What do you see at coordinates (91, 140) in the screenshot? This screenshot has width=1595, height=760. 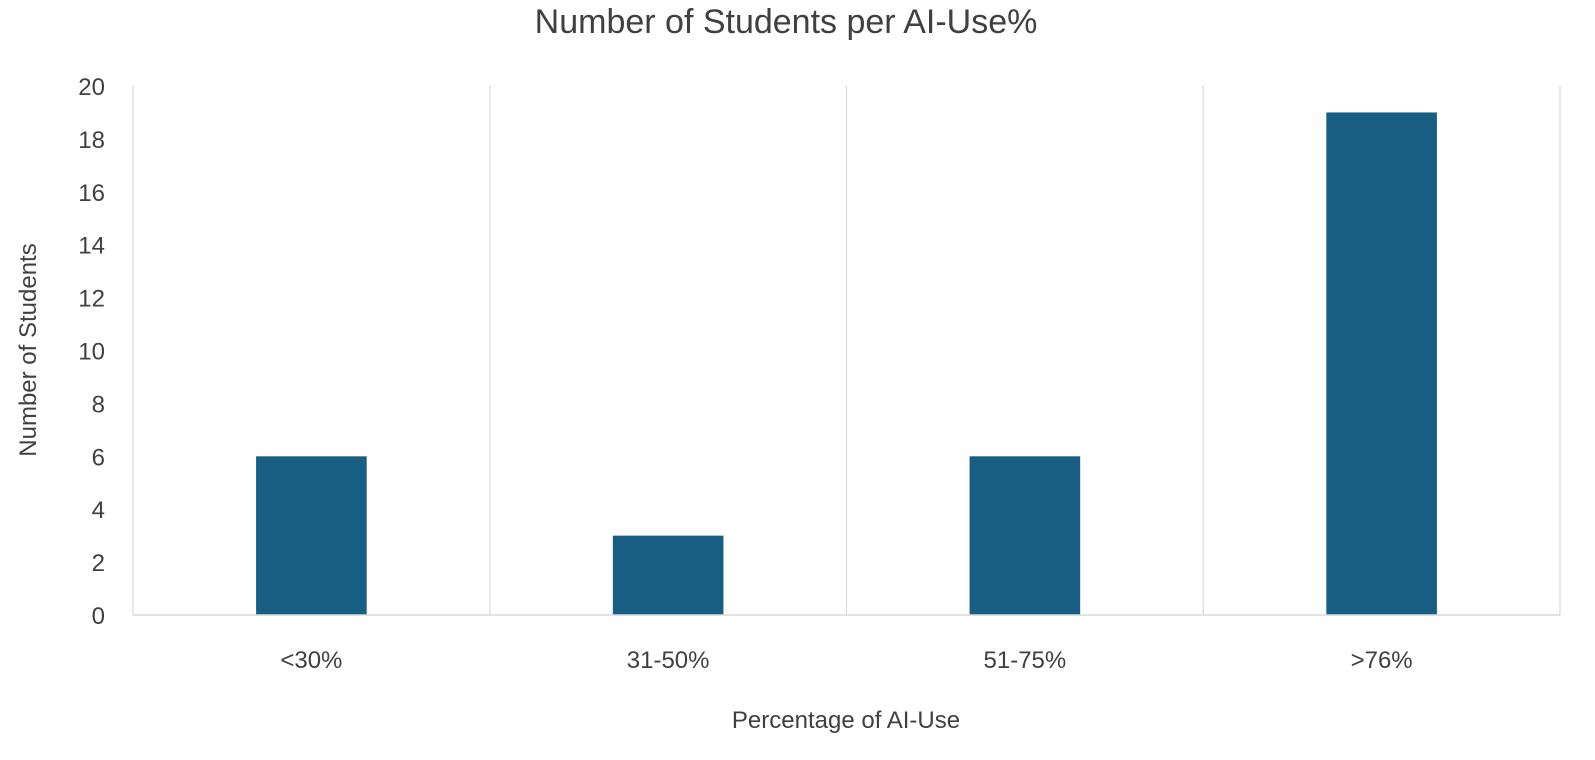 I see `y-tick-label: 18` at bounding box center [91, 140].